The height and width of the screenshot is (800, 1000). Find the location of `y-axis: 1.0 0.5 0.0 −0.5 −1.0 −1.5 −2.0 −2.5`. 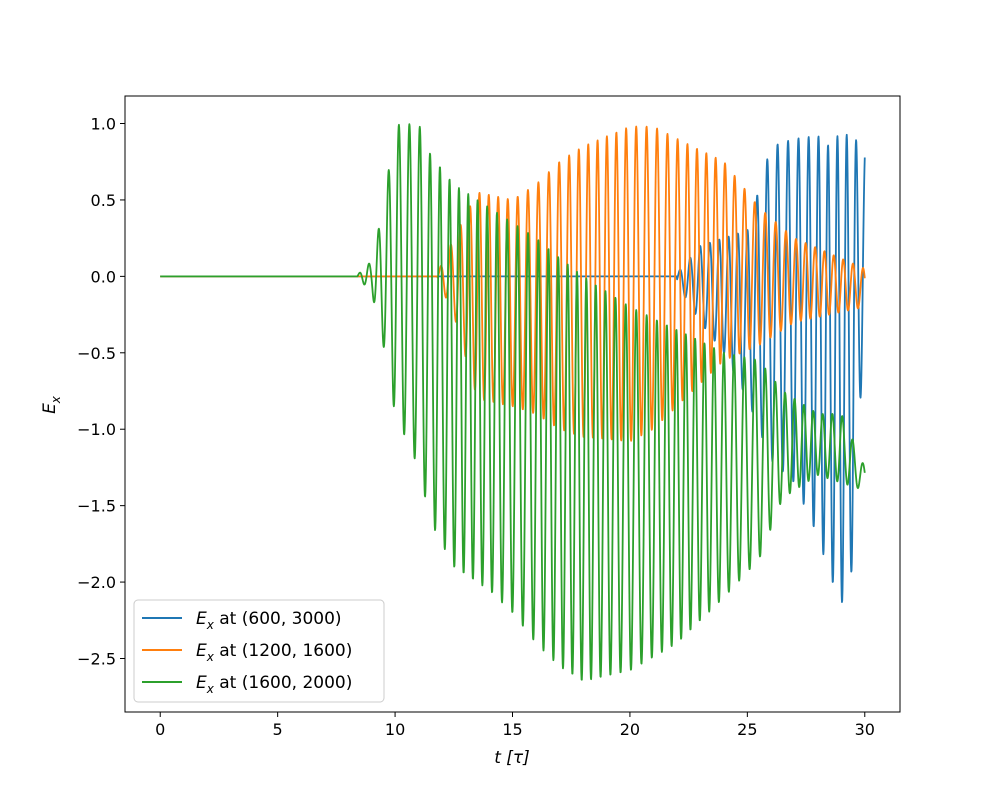

y-axis: 1.0 0.5 0.0 −0.5 −1.0 −1.5 −2.0 −2.5 is located at coordinates (101, 392).